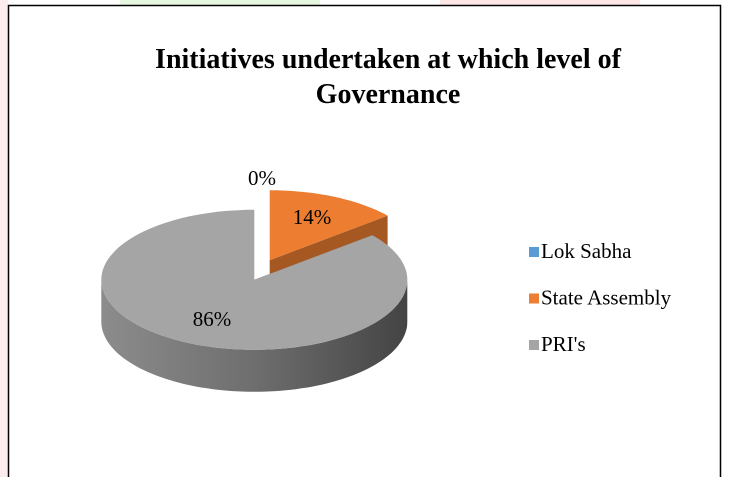  What do you see at coordinates (212, 319) in the screenshot?
I see `data-label: 86%` at bounding box center [212, 319].